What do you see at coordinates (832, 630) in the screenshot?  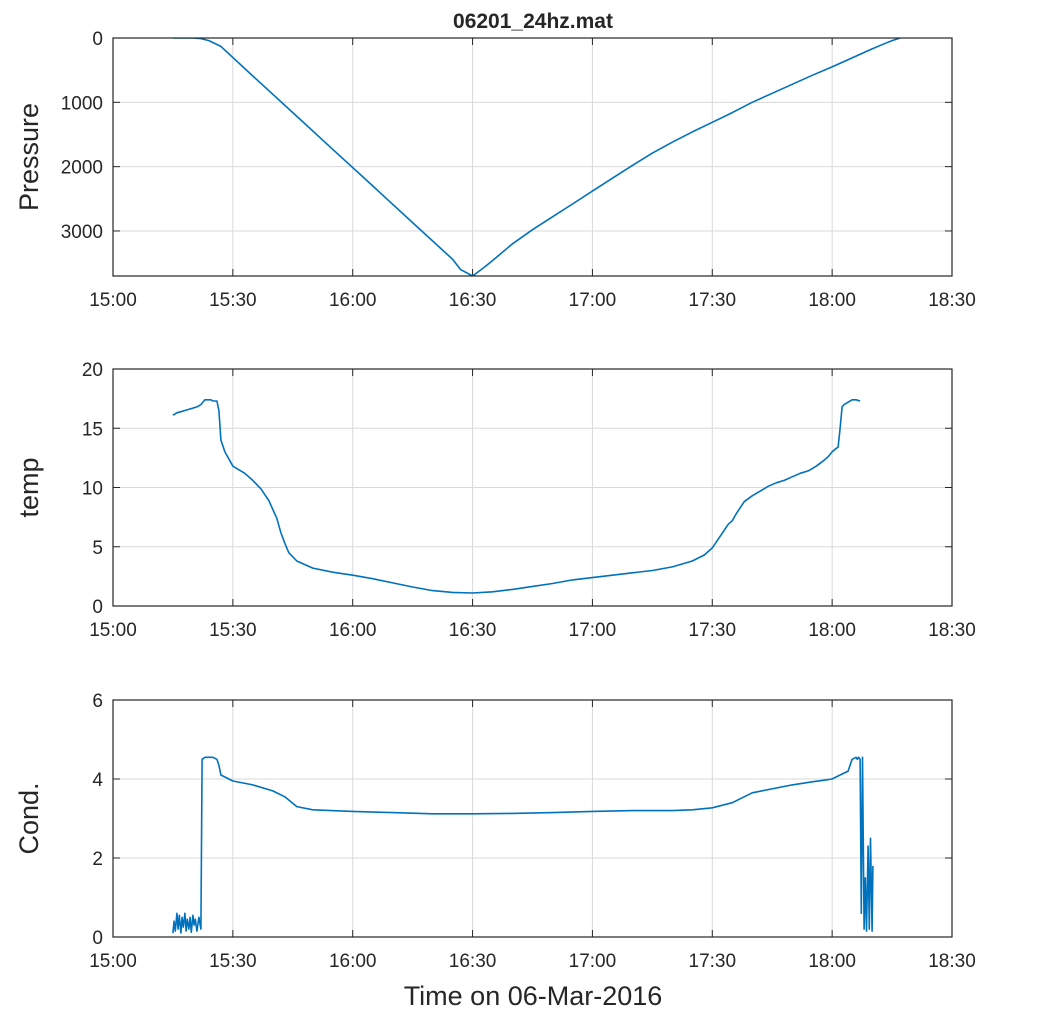 I see `temp-x-tick-label: 18:00` at bounding box center [832, 630].